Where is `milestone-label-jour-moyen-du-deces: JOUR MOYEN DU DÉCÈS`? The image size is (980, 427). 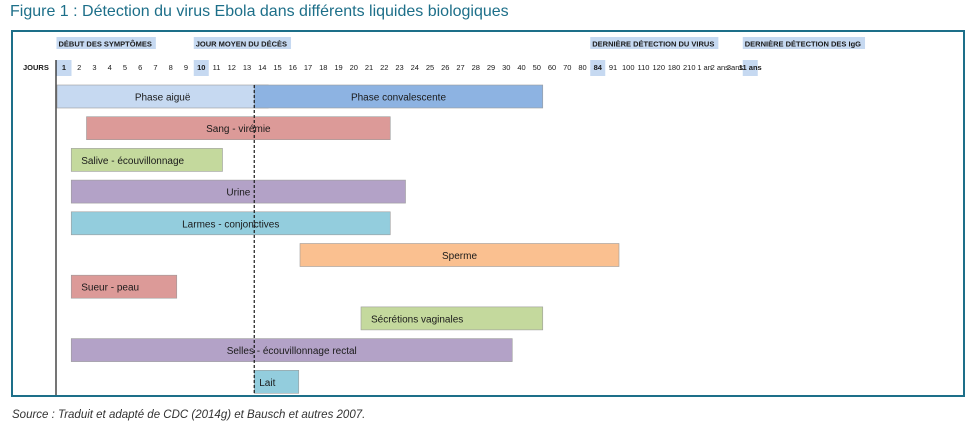 milestone-label-jour-moyen-du-deces: JOUR MOYEN DU DÉCÈS is located at coordinates (241, 44).